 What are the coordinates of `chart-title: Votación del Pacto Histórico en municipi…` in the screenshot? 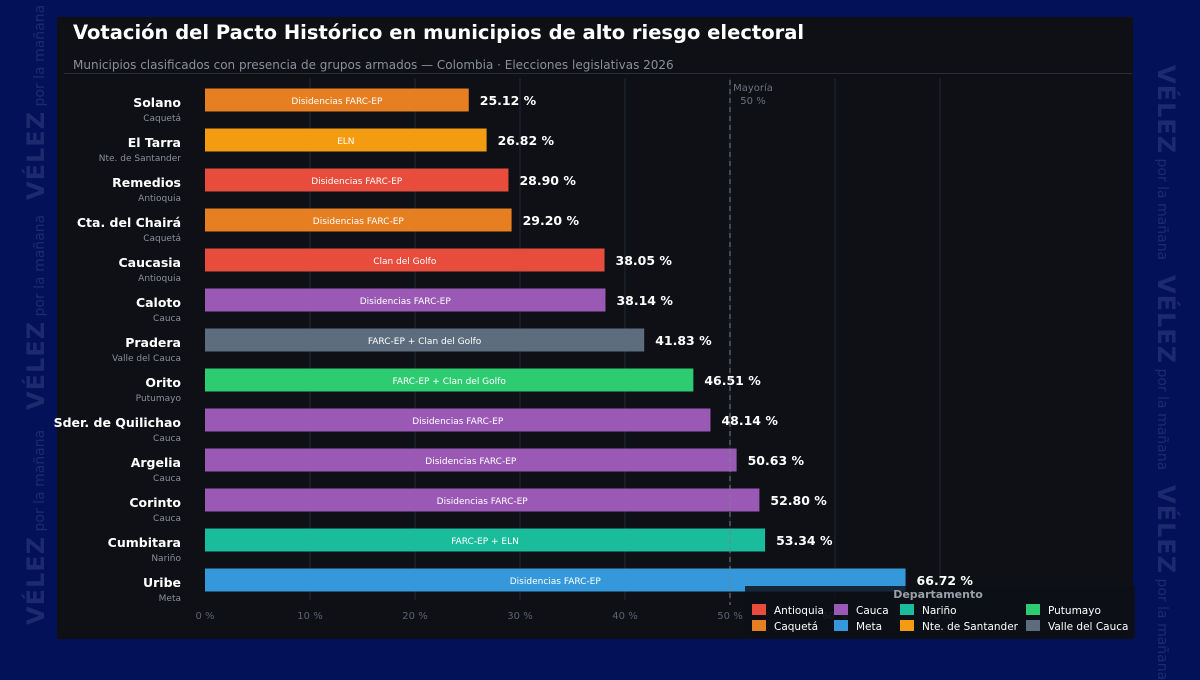 It's located at (439, 32).